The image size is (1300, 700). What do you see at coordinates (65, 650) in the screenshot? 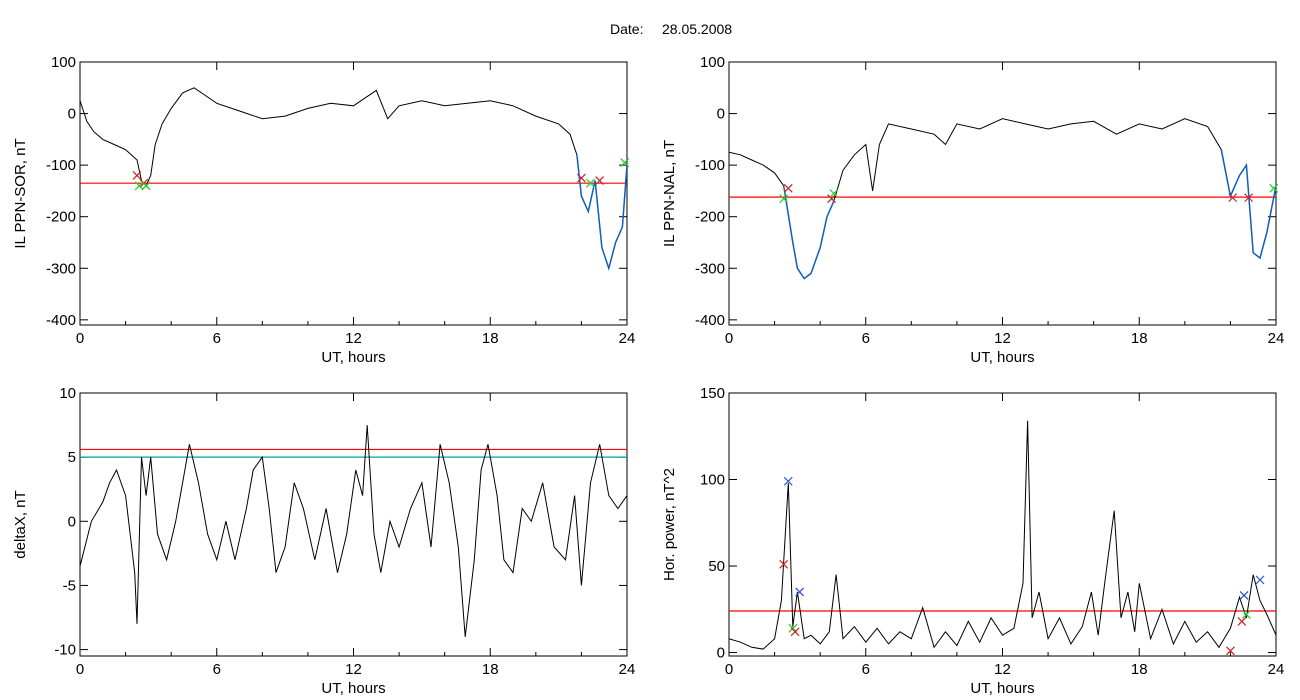
I see `y-tick-label: -10` at bounding box center [65, 650].